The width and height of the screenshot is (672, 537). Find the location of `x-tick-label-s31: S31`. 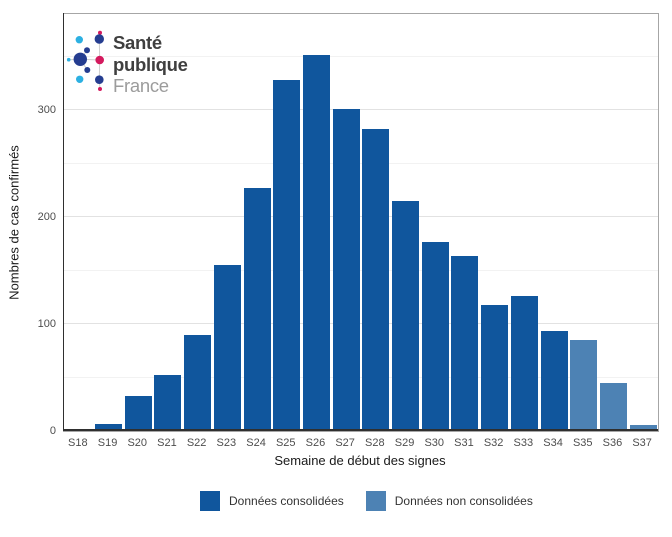

x-tick-label-s31: S31 is located at coordinates (464, 443).